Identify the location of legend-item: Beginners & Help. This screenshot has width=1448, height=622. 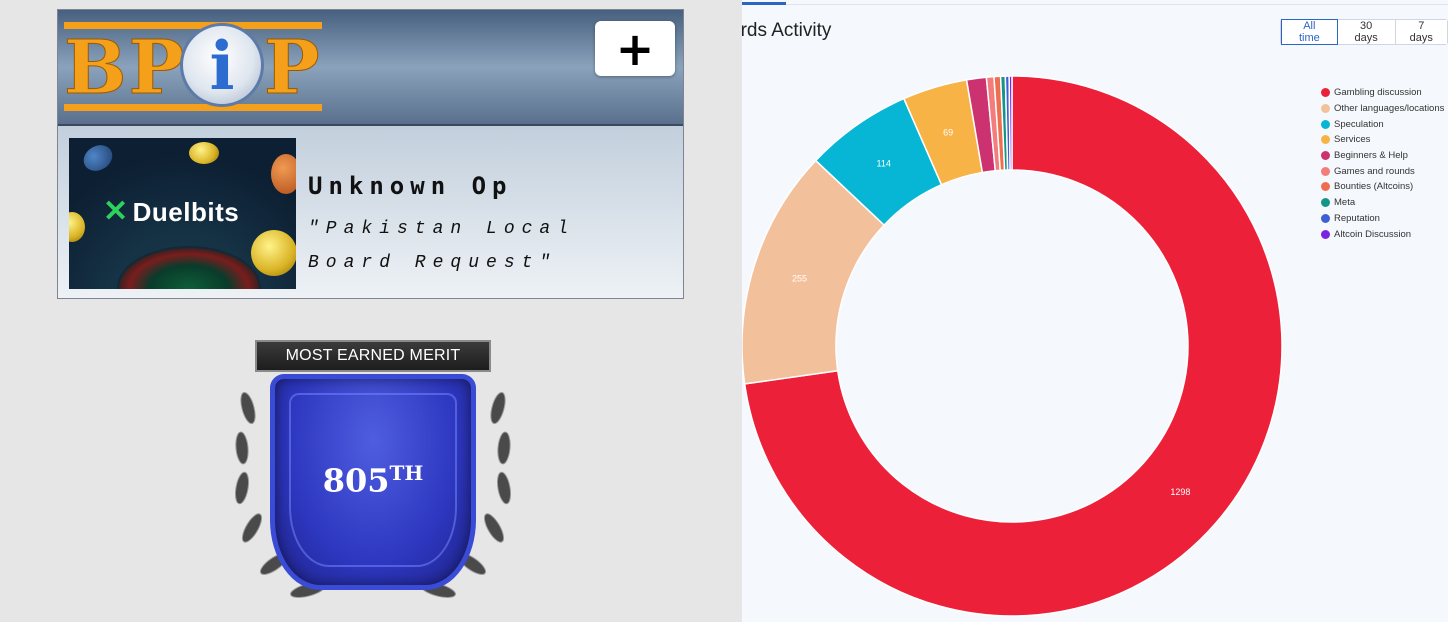
(1382, 156).